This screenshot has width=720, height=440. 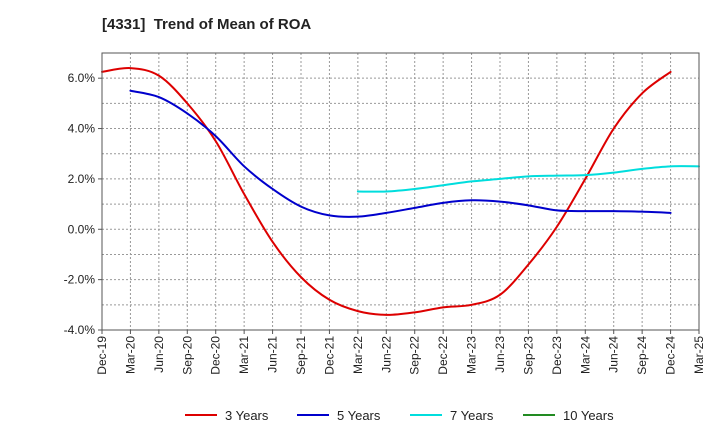 What do you see at coordinates (273, 354) in the screenshot?
I see `x-tick-label: Jun-21` at bounding box center [273, 354].